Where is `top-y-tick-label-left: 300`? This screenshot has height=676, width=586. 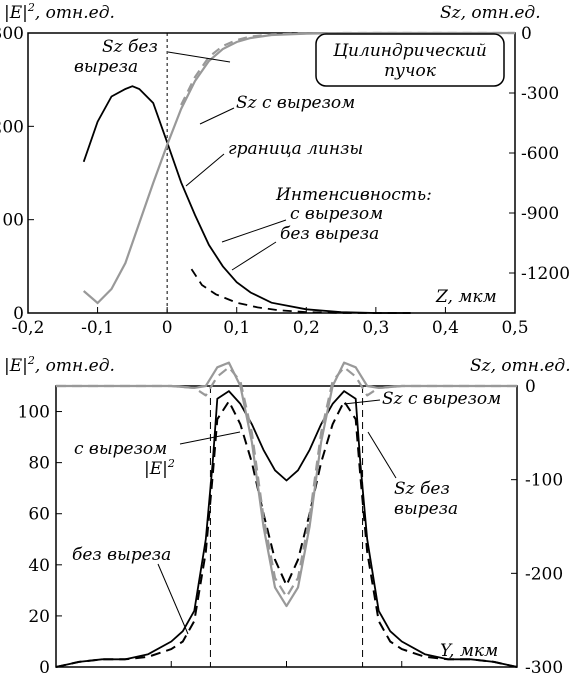 top-y-tick-label-left: 300 is located at coordinates (12, 34).